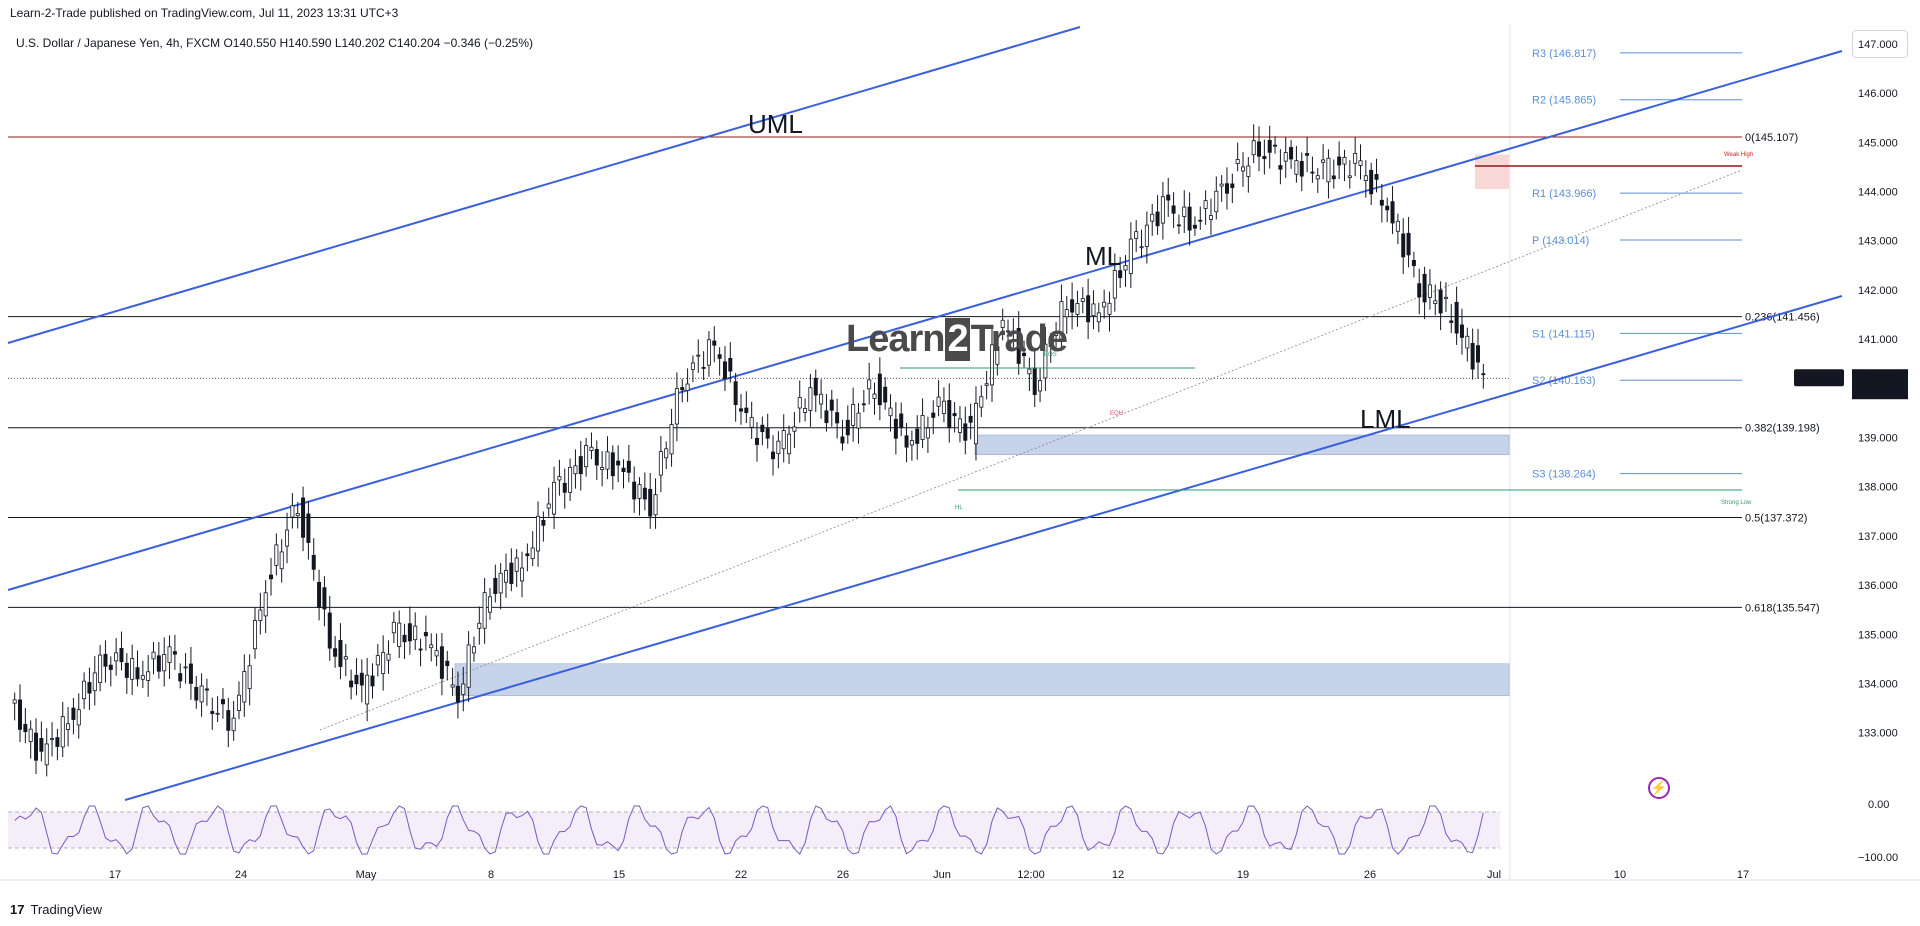  Describe the element at coordinates (1782, 318) in the screenshot. I see `fib-label: 0.236(141.456)` at that location.